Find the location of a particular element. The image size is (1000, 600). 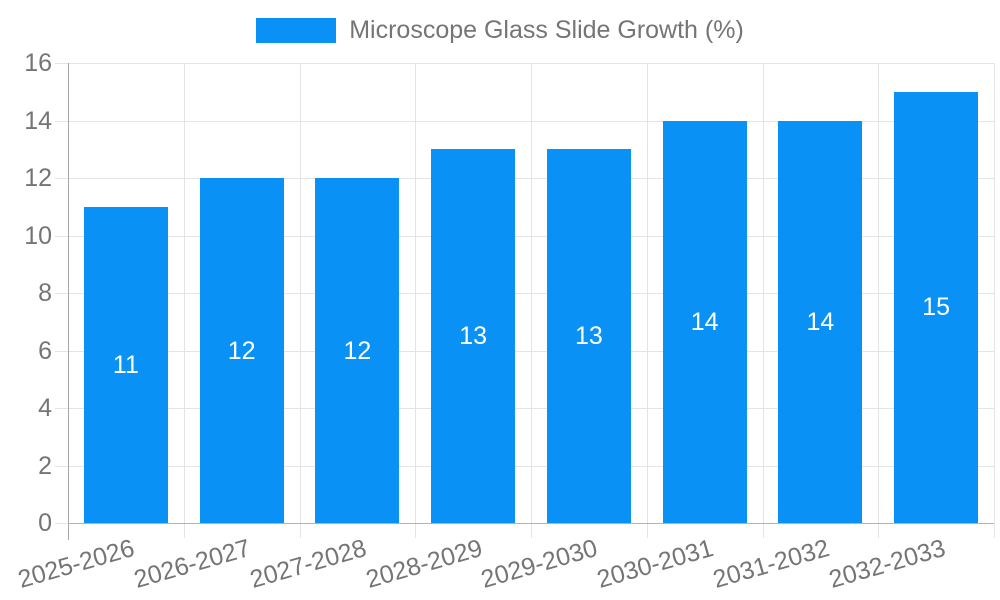

legend: Microscope Glass Slide Growth (%) is located at coordinates (500, 30).